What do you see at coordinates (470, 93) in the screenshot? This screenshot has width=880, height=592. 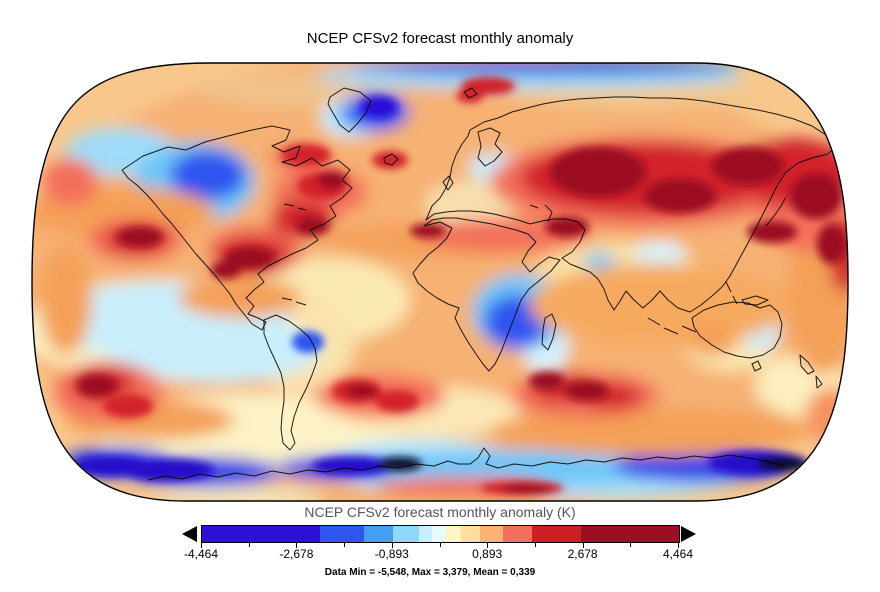 I see `coastline-svalbard` at bounding box center [470, 93].